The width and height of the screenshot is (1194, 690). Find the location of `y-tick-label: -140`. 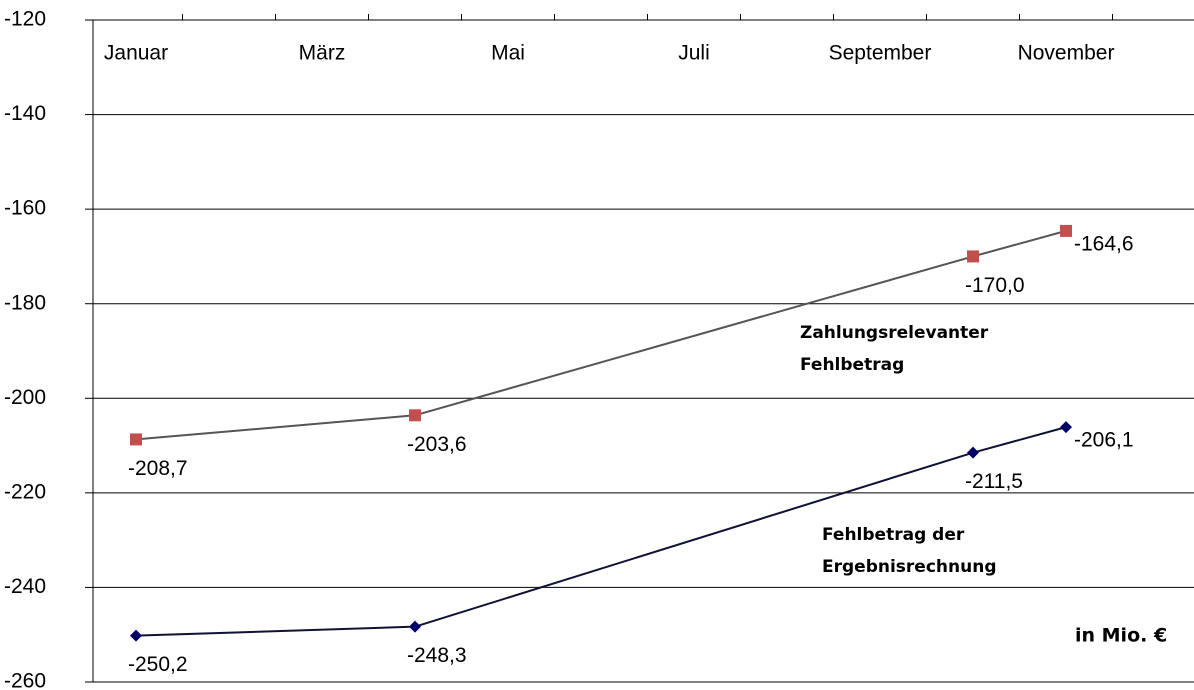

y-tick-label: -140 is located at coordinates (25, 113).